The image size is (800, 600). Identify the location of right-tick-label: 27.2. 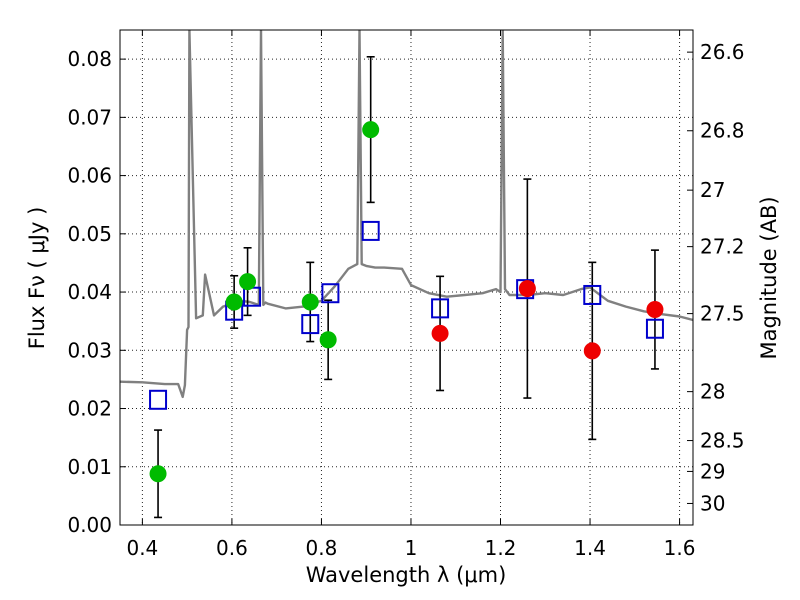
(722, 247).